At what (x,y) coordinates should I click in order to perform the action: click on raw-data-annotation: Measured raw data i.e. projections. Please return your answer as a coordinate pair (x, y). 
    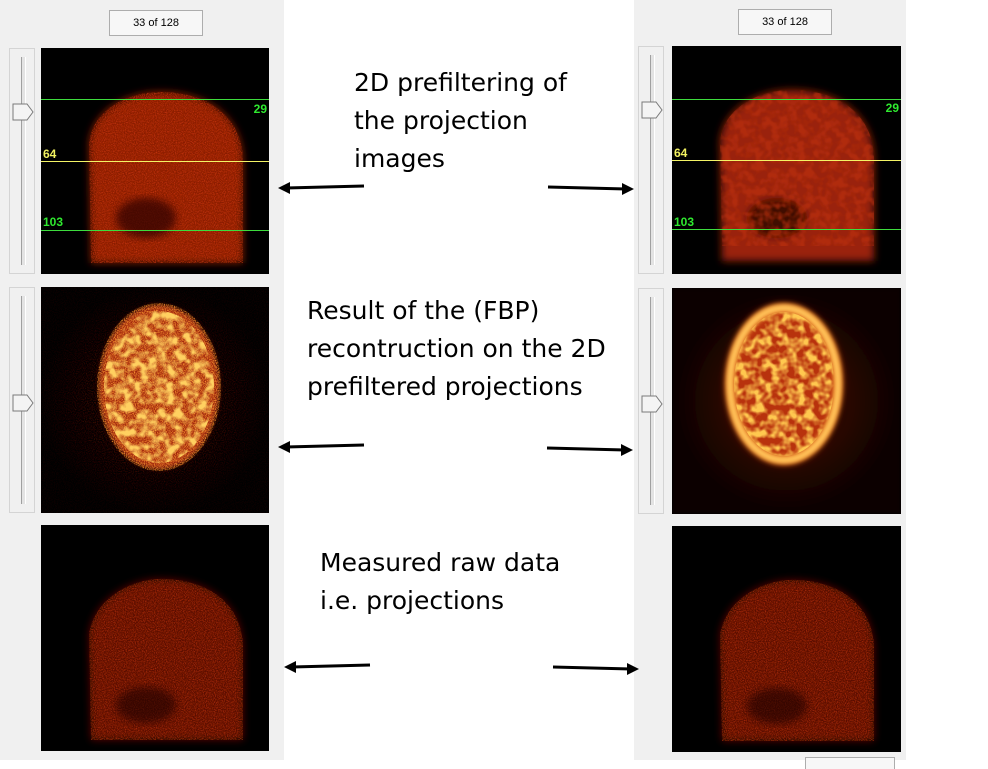
    Looking at the image, I should click on (440, 582).